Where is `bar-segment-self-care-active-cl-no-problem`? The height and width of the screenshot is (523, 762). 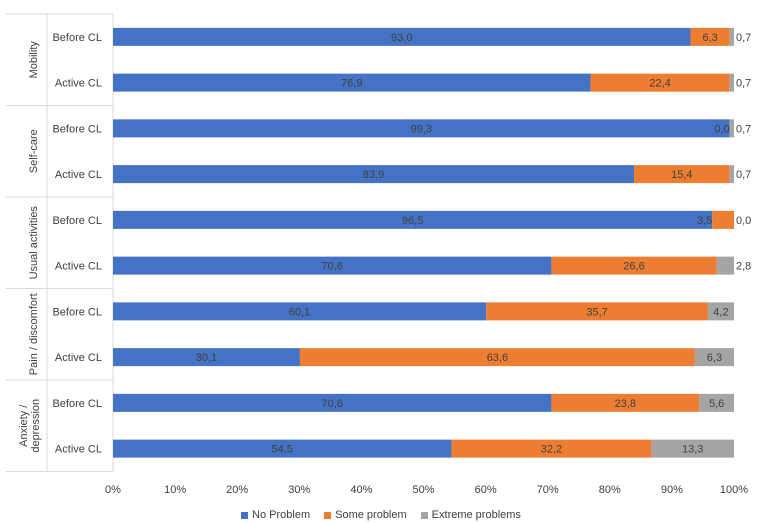 bar-segment-self-care-active-cl-no-problem is located at coordinates (374, 174).